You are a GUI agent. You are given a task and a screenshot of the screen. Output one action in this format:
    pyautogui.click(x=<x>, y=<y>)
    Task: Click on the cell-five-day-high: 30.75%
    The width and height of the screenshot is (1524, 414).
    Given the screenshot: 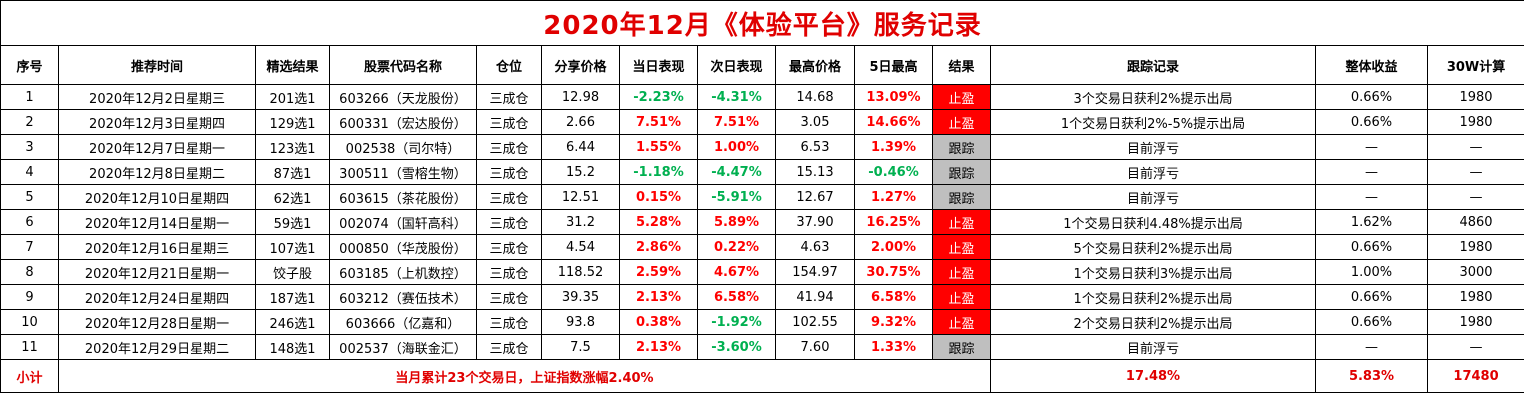 What is the action you would take?
    pyautogui.click(x=893, y=272)
    